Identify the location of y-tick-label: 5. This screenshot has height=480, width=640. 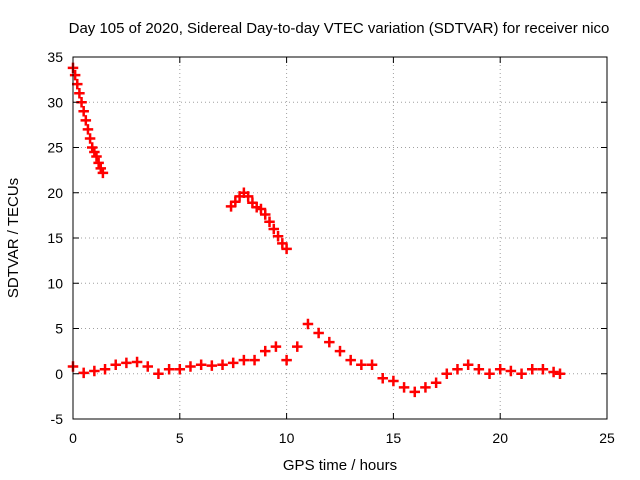
(59, 329).